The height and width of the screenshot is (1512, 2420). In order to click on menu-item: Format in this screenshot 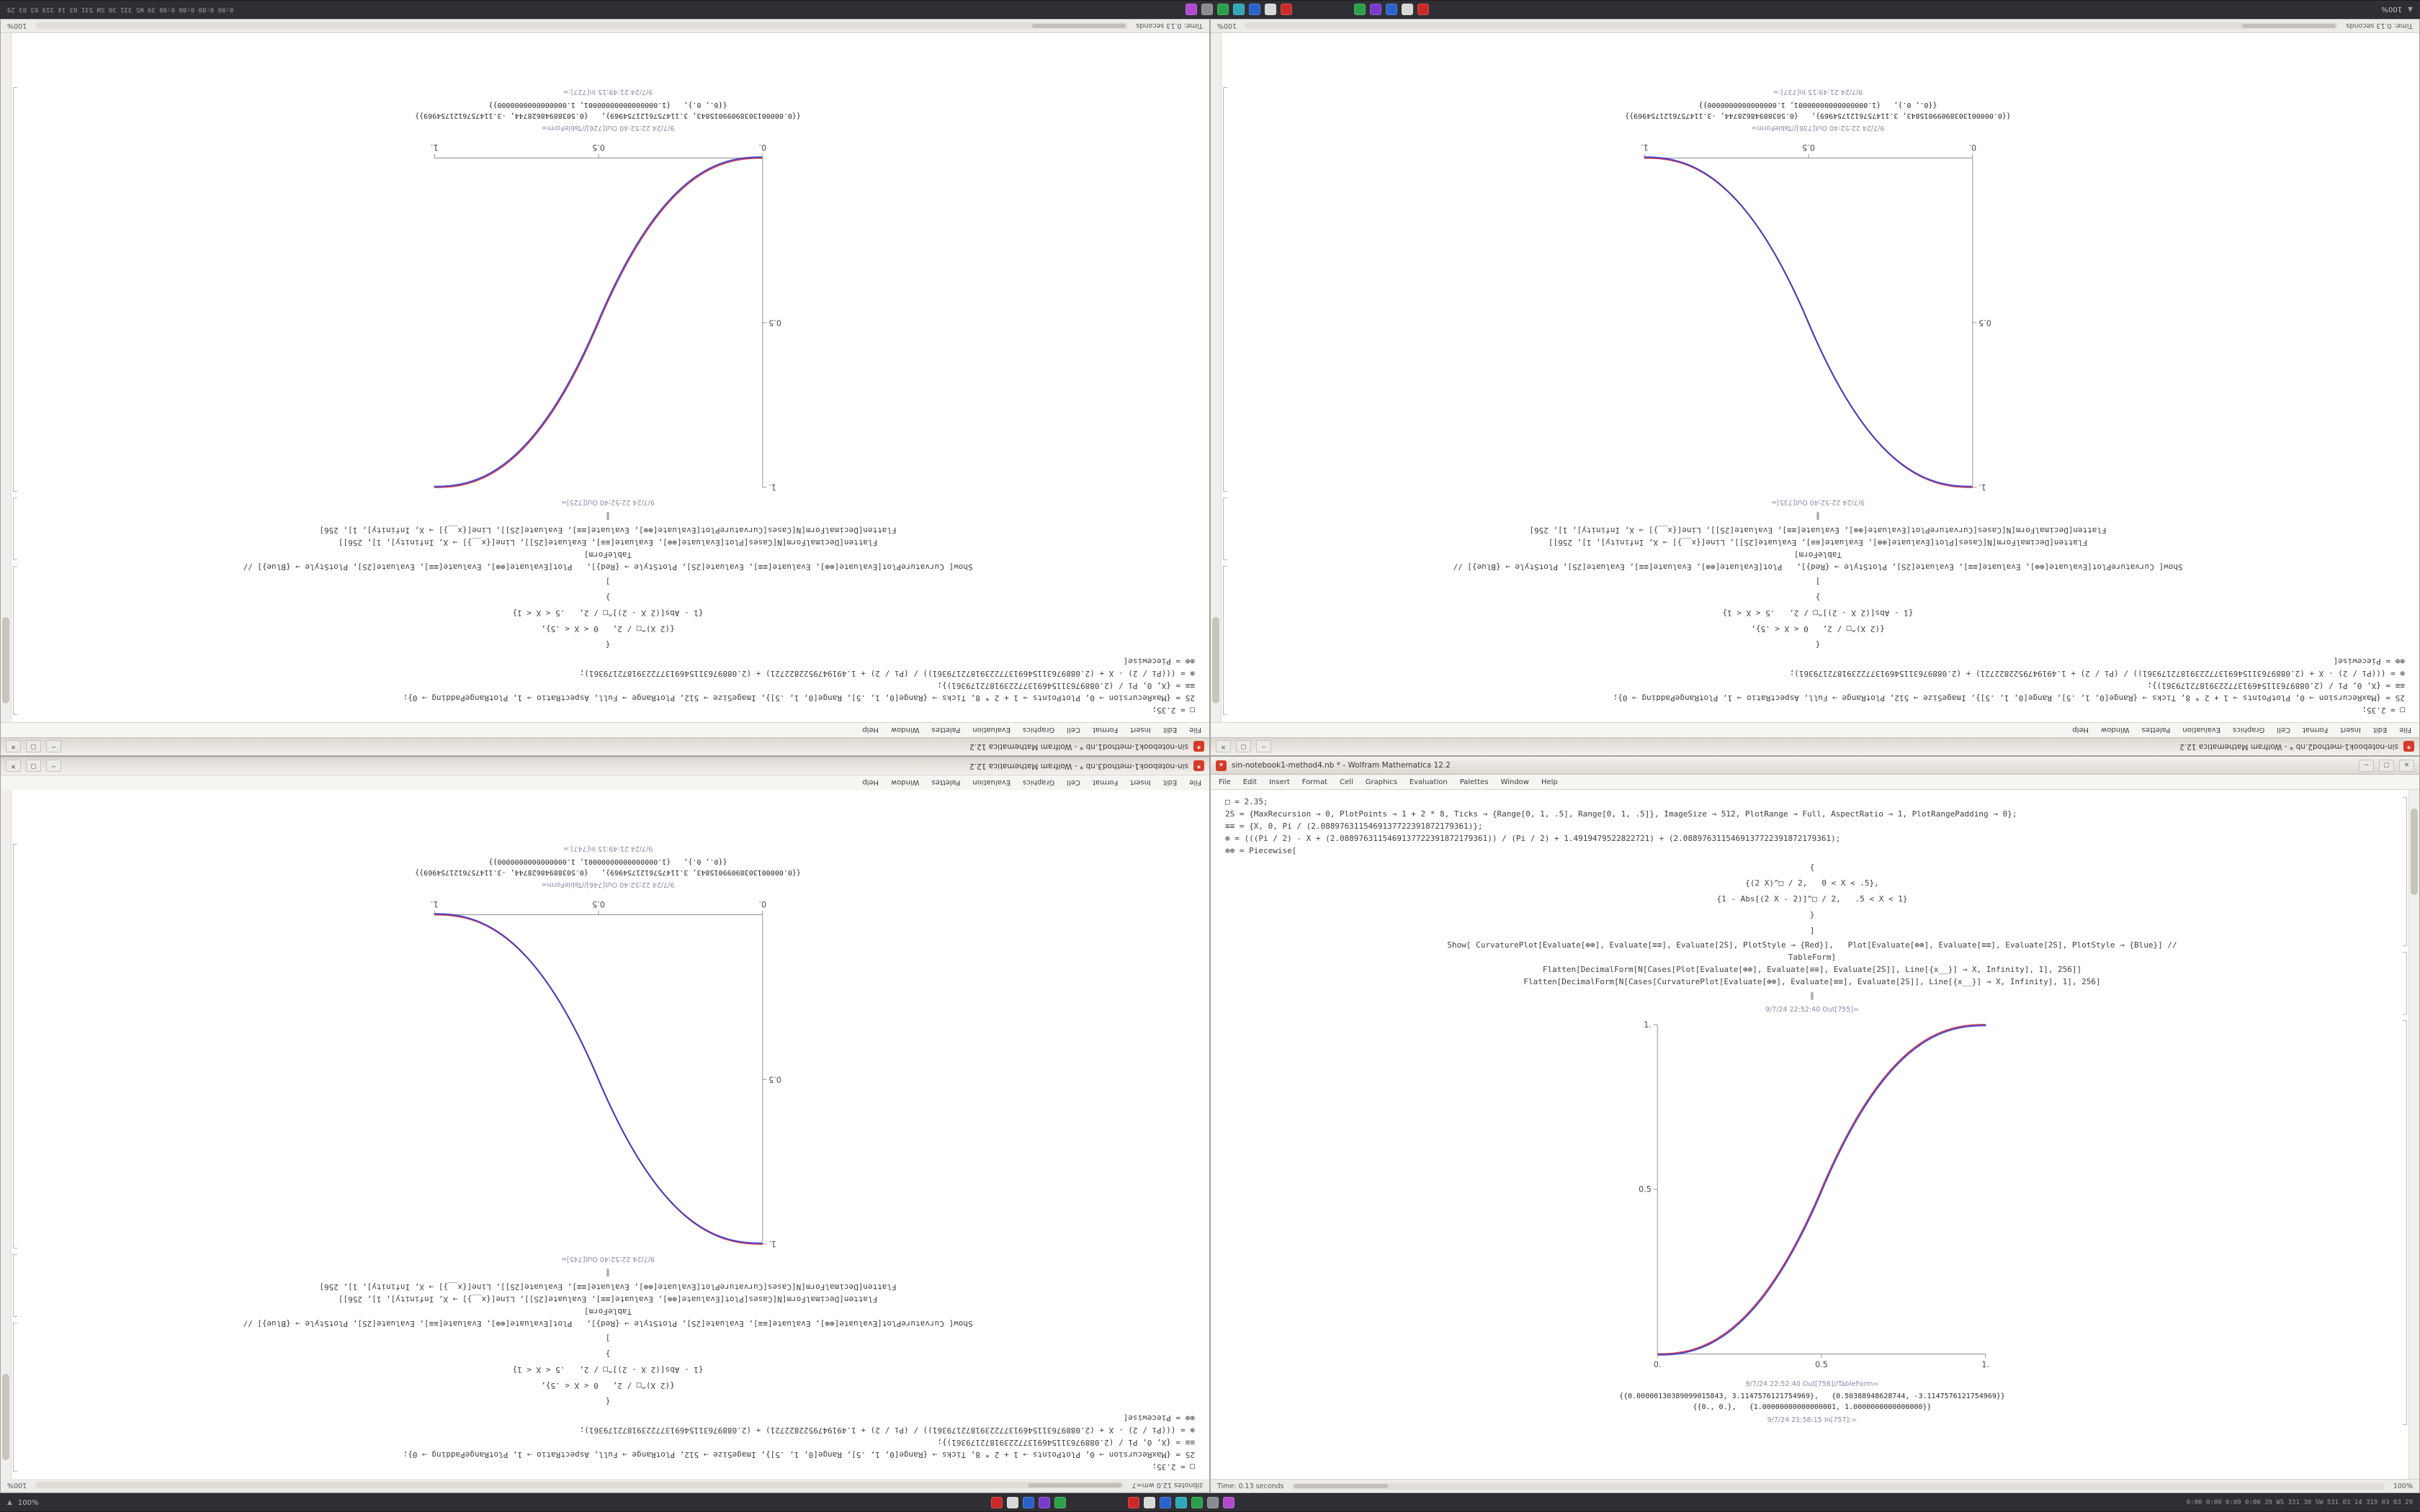, I will do `click(2315, 730)`.